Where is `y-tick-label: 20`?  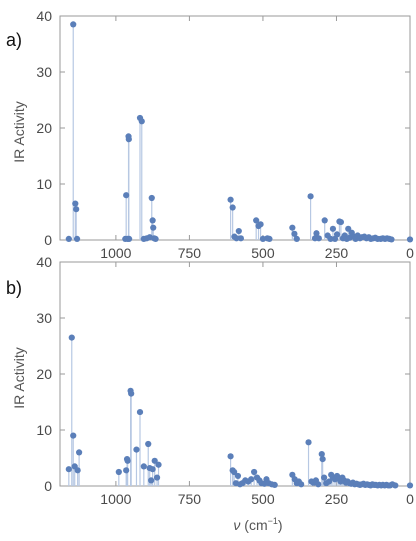 y-tick-label: 20 is located at coordinates (44, 374).